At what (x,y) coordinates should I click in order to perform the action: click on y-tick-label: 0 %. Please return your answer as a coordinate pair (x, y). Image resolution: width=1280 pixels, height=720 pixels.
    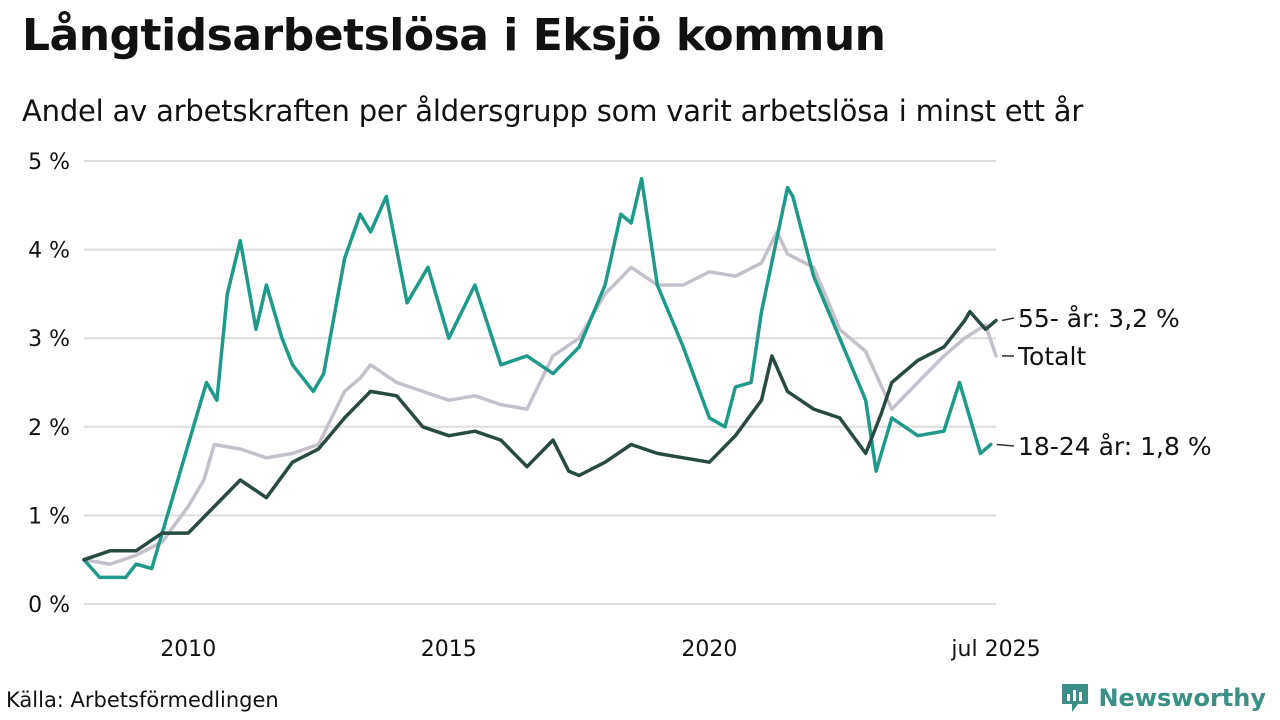
    Looking at the image, I should click on (49, 605).